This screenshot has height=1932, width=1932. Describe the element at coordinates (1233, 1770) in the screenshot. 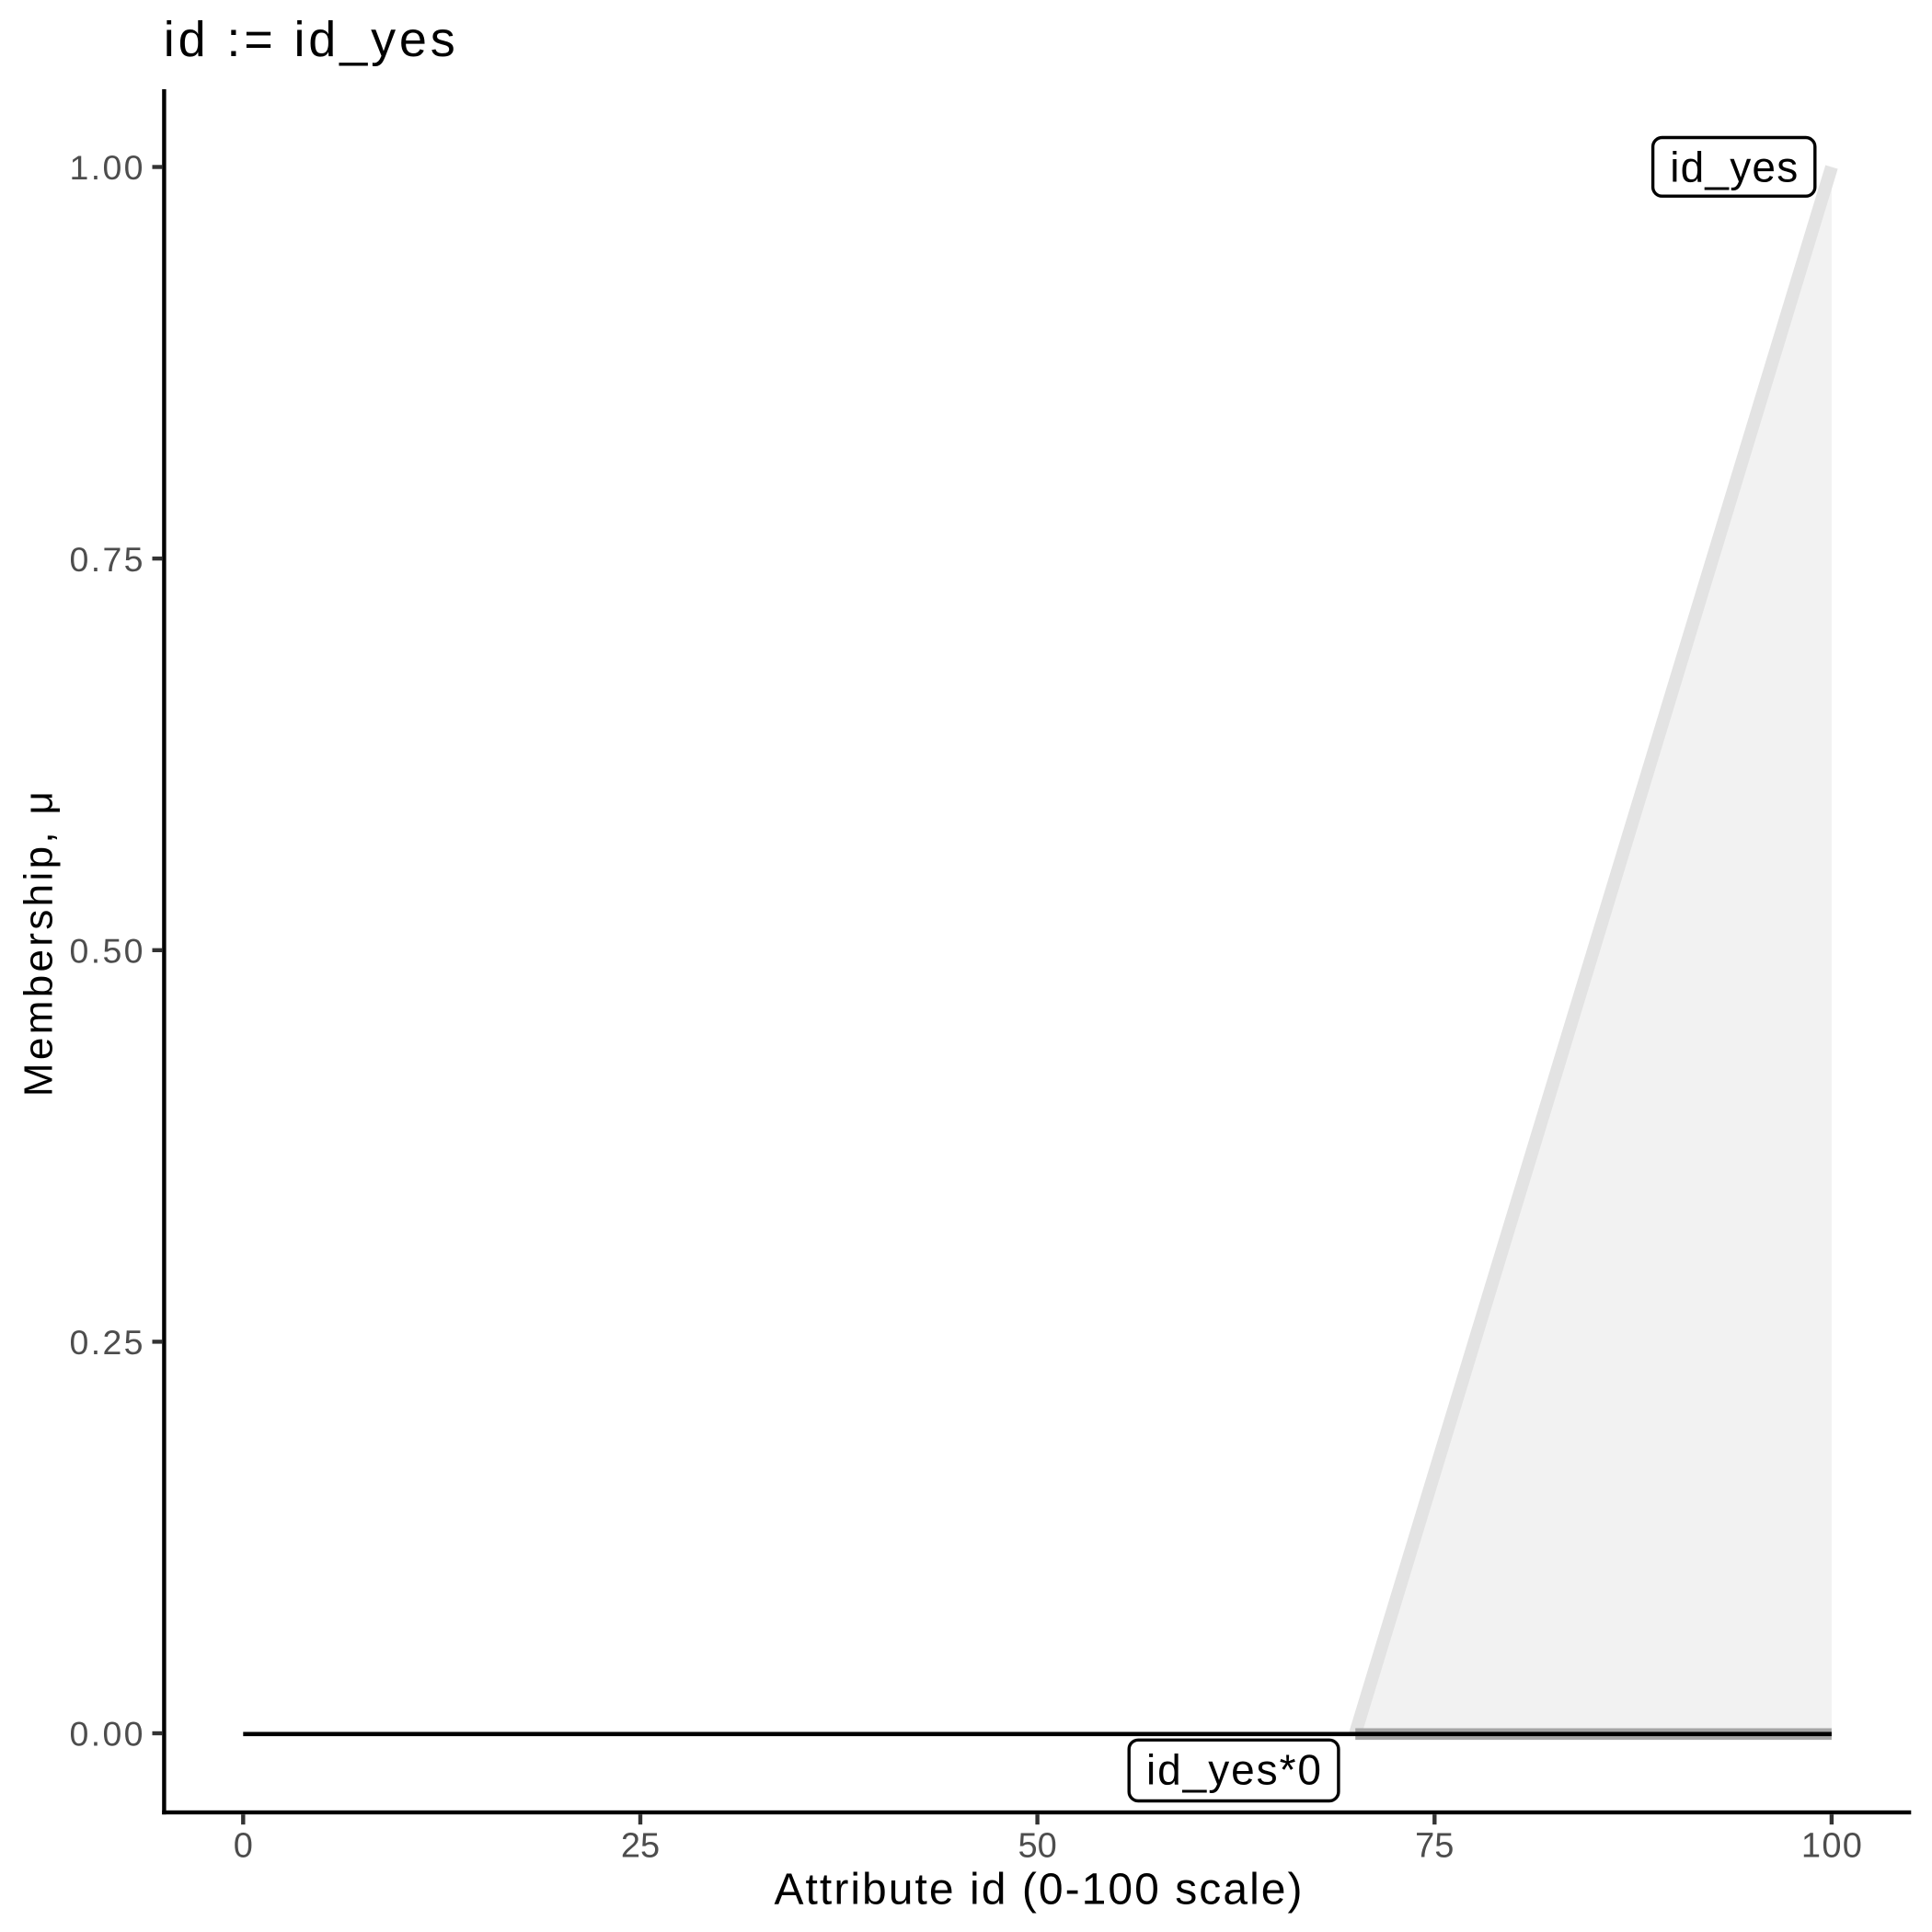

I see `svg-text: id_yes*0` at that location.